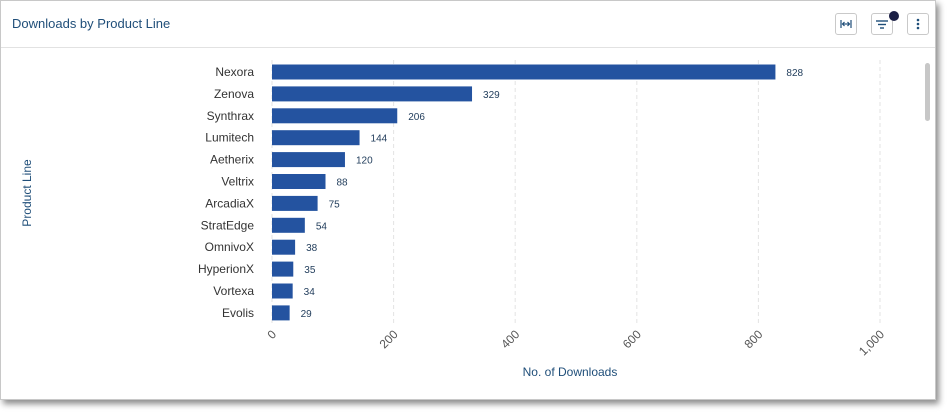 The width and height of the screenshot is (952, 414). What do you see at coordinates (307, 314) in the screenshot?
I see `data-label: 29` at bounding box center [307, 314].